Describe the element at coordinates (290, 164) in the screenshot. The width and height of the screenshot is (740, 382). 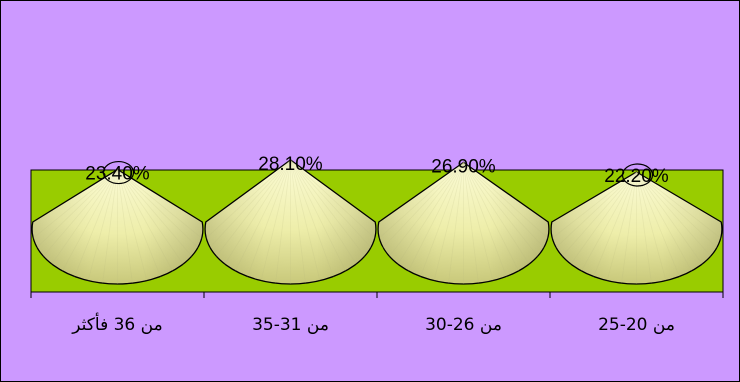
I see `data-label: 28.10%` at that location.